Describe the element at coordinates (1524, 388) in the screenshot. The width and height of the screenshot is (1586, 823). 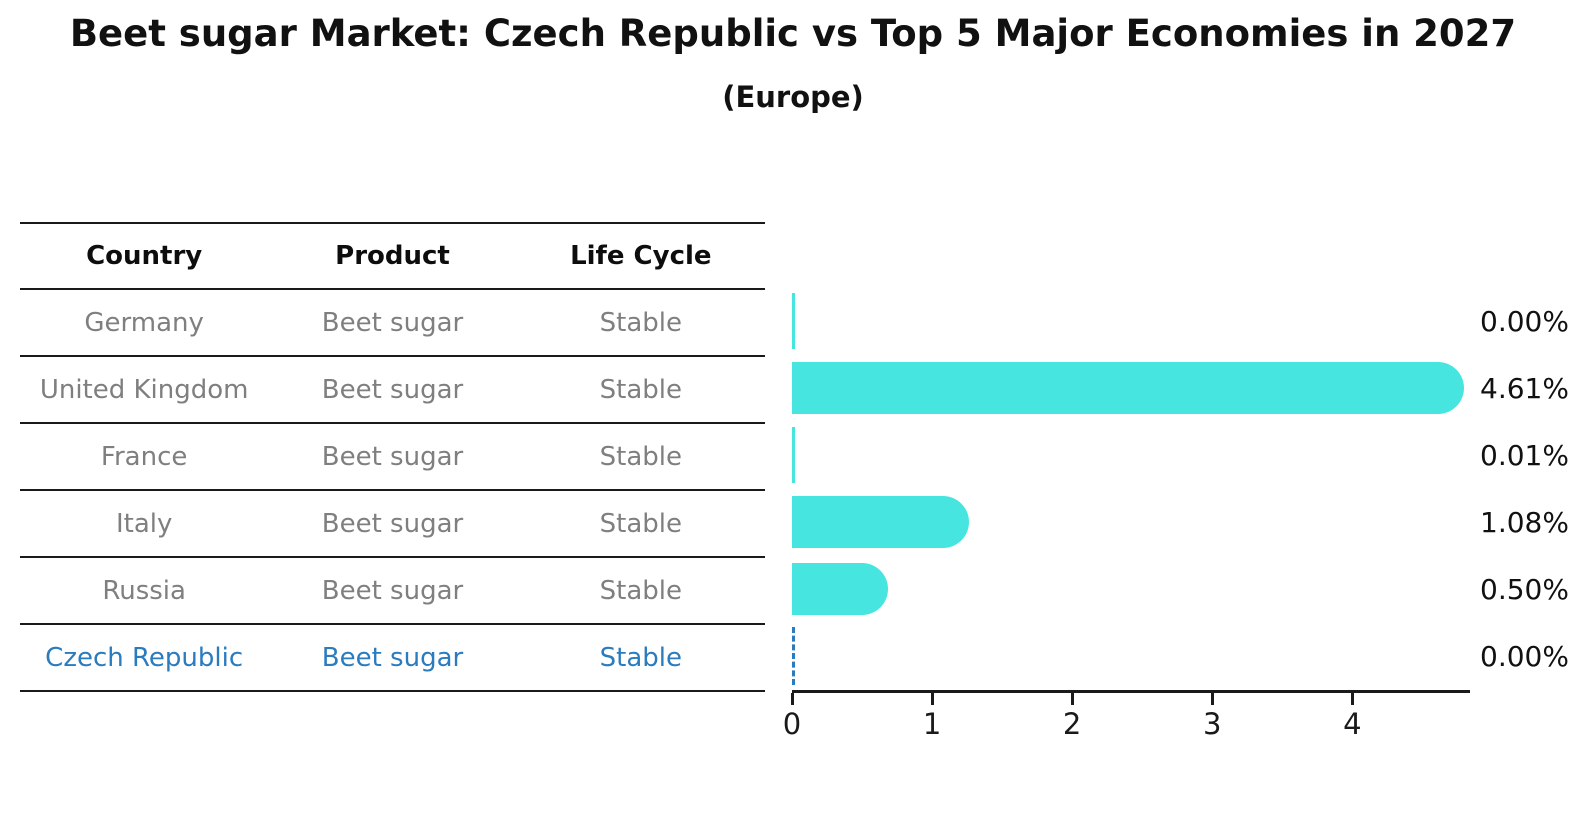
I see `value-label-united-kingdom: 4.61%` at that location.